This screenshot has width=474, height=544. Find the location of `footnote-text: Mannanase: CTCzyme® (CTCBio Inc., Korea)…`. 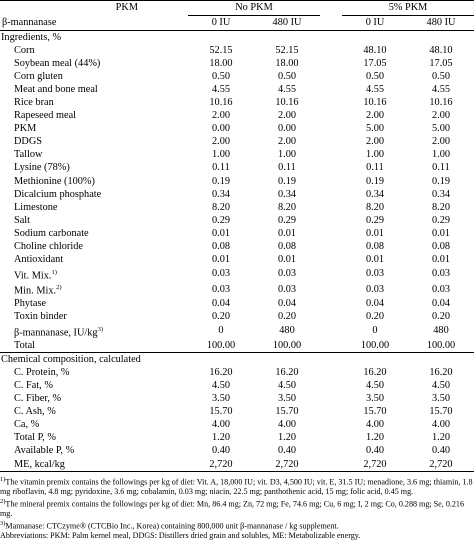

footnote-text: Mannanase: CTCzyme® (CTCBio Inc., Korea)… is located at coordinates (172, 526).